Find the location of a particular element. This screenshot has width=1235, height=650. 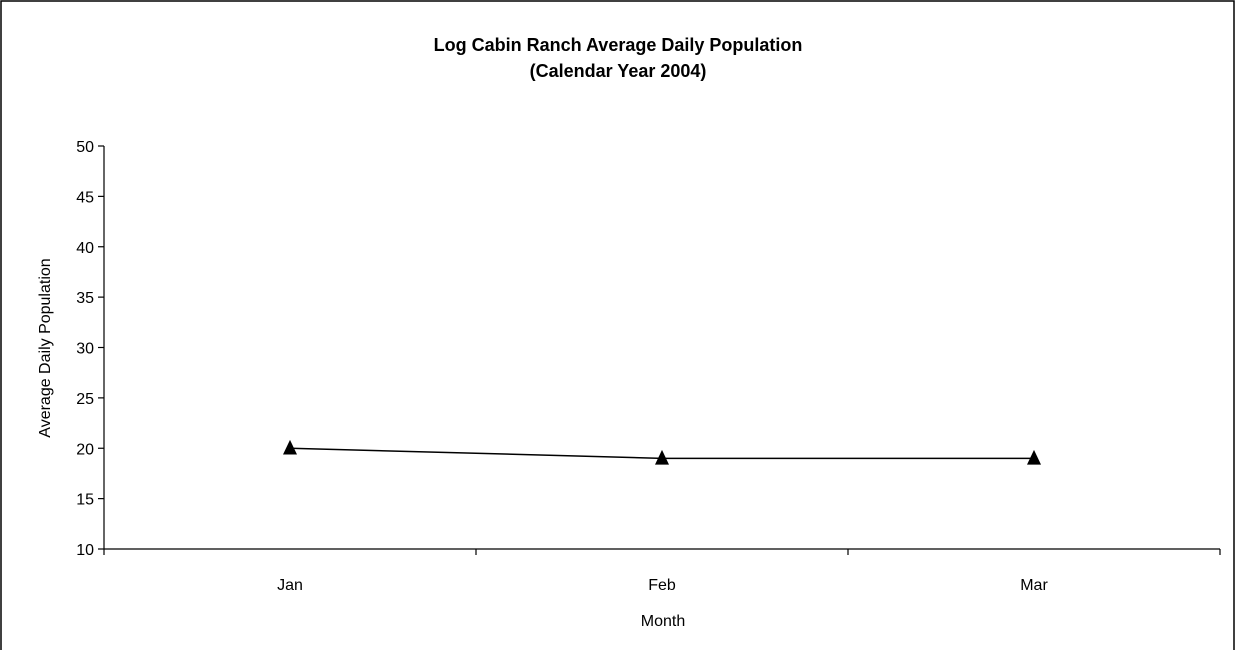

x-tick-label: Mar is located at coordinates (1034, 585).